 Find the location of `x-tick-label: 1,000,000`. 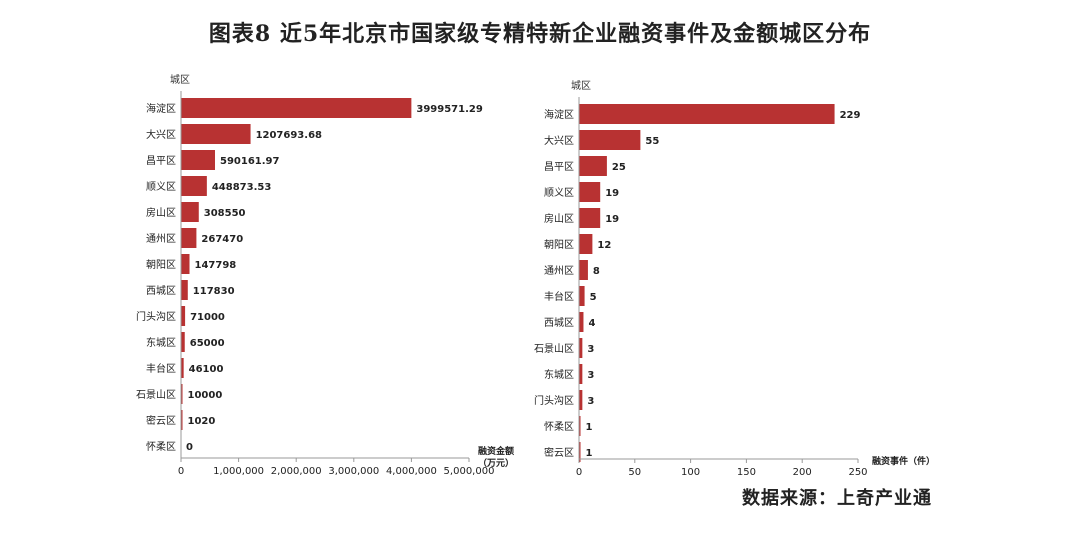

x-tick-label: 1,000,000 is located at coordinates (238, 471).